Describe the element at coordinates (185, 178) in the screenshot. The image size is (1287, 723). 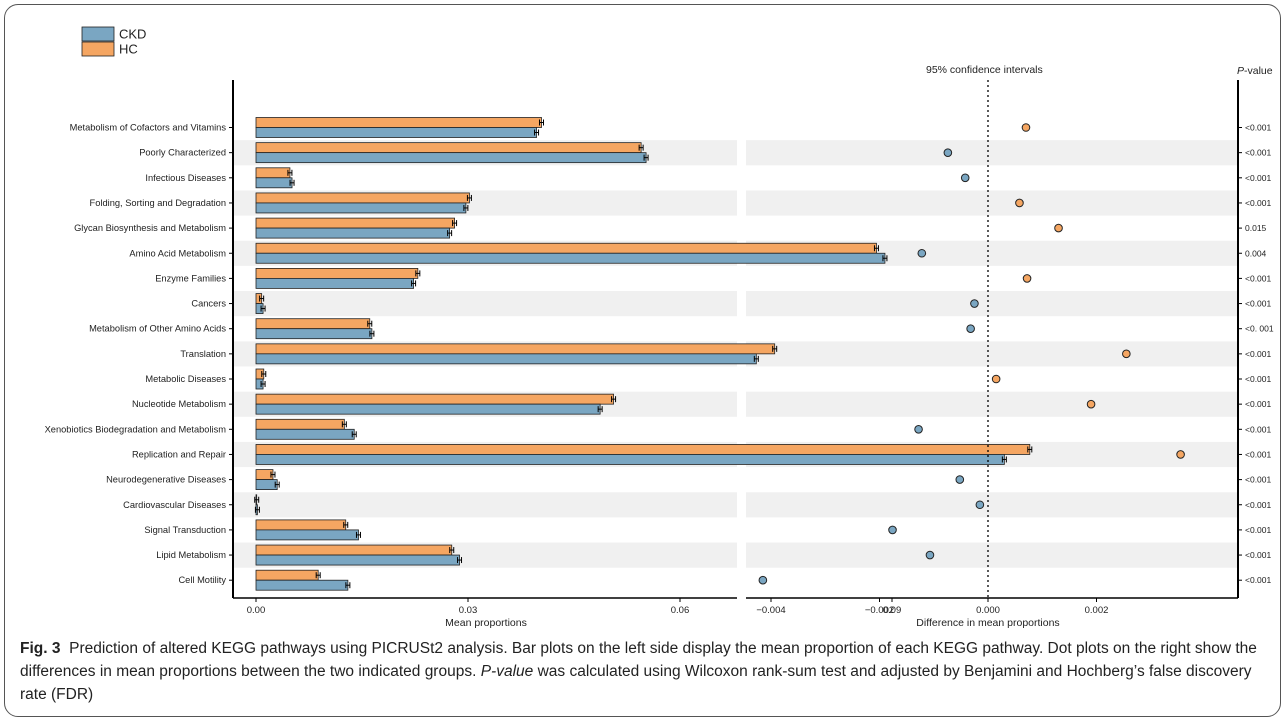
I see `category-label: Infectious Diseases` at that location.